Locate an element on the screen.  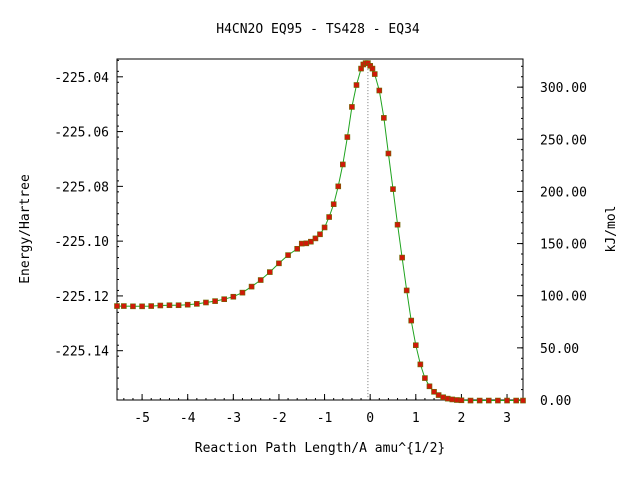
y2-axis-label: kJ/mol is located at coordinates (611, 229).